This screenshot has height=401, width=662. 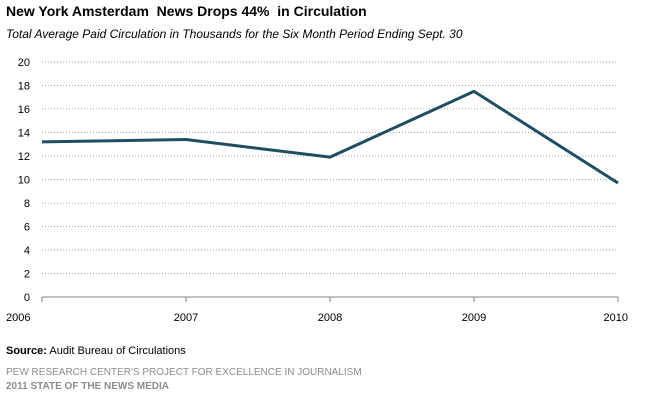 I want to click on y-tick-label-4: 4, so click(x=27, y=251).